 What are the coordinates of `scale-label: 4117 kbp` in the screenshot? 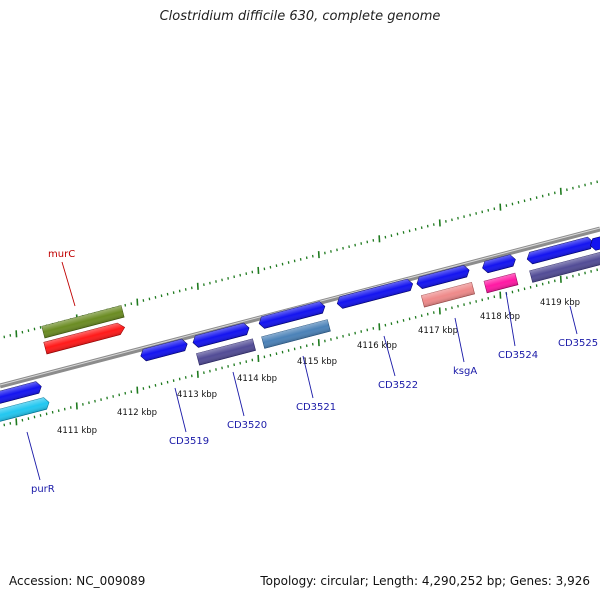 It's located at (438, 331).